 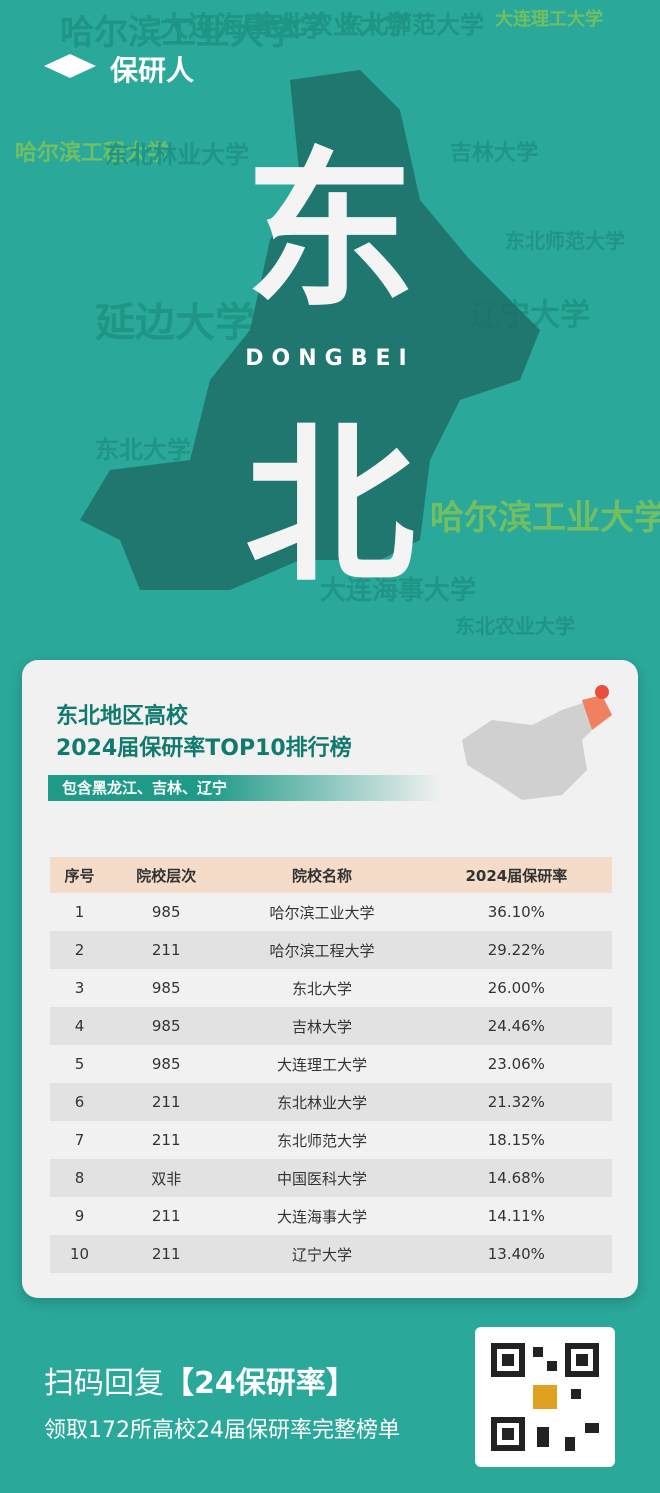 I want to click on table-cell: 23.06%, so click(x=516, y=1064).